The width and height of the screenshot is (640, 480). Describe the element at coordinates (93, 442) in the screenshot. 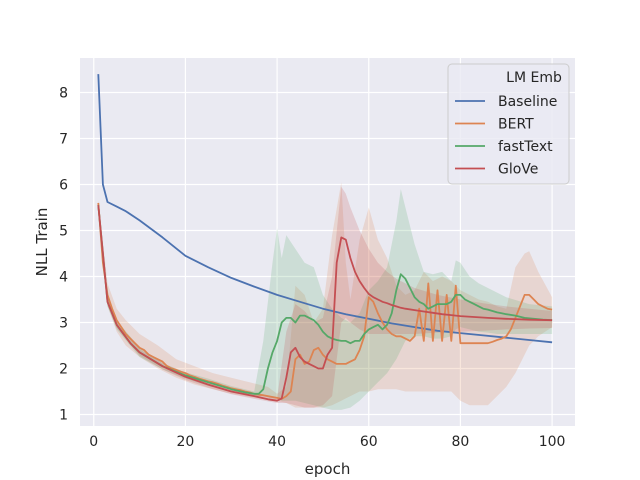

I see `x-tick-label: 0` at that location.